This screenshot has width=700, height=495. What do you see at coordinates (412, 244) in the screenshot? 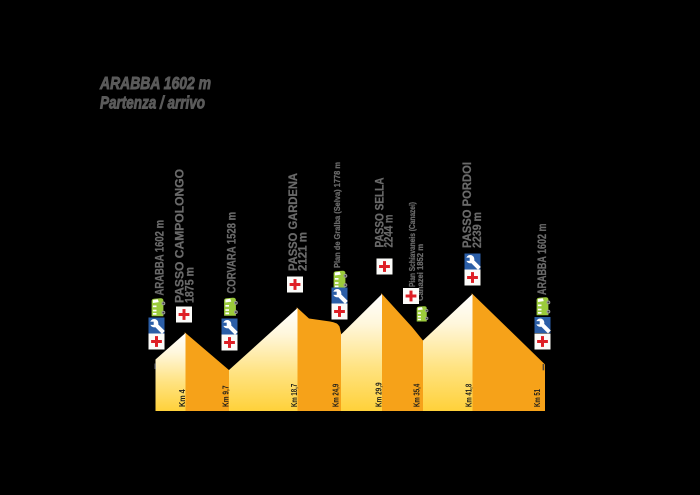
I see `svg-text: Pian Schiavaneis (Canazei)` at bounding box center [412, 244].